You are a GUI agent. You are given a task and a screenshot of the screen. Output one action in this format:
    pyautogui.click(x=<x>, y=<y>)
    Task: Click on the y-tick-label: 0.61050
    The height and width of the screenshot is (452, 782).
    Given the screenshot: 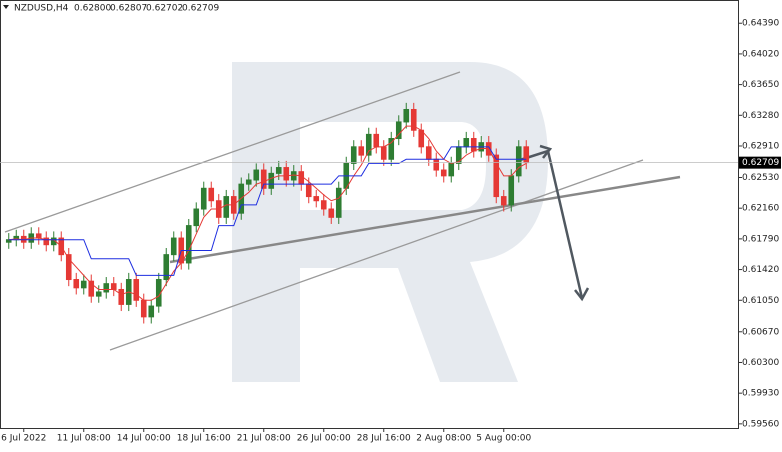 What is the action you would take?
    pyautogui.click(x=760, y=301)
    